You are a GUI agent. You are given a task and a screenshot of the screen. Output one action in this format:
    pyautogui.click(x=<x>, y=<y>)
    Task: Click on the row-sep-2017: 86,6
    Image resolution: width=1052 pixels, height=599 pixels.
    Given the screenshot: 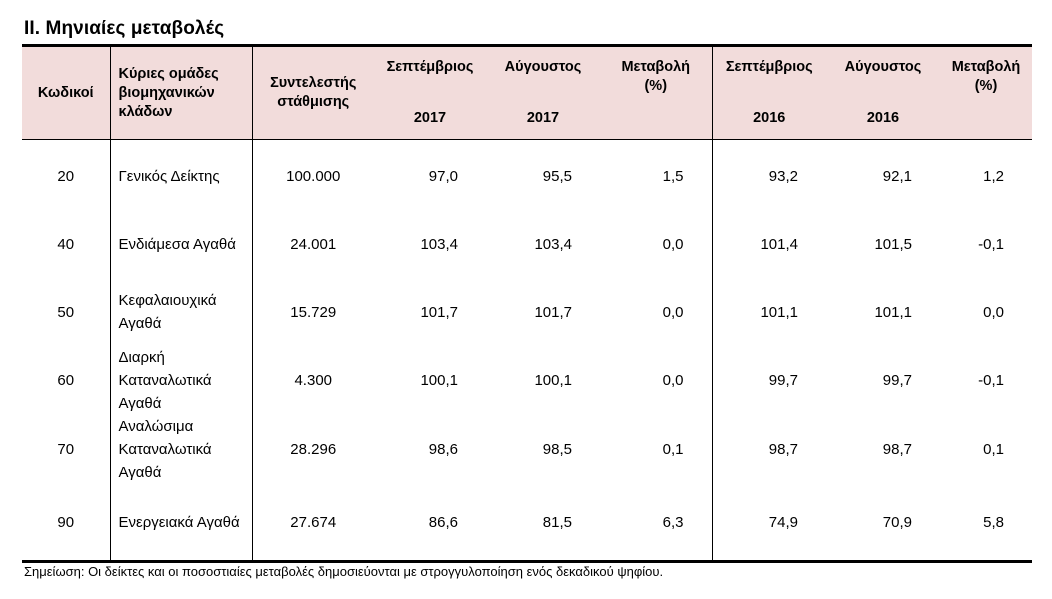 What is the action you would take?
    pyautogui.click(x=430, y=523)
    